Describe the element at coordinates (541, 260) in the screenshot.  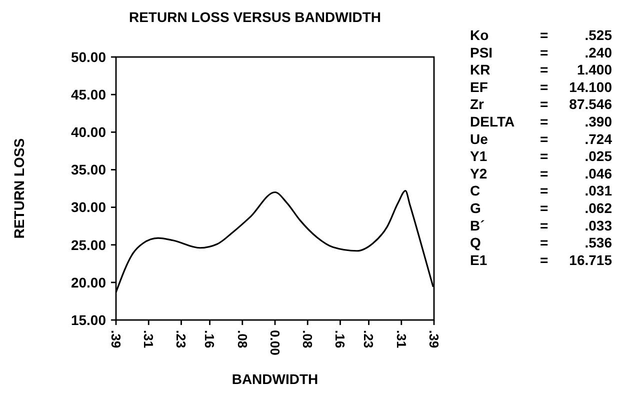
I see `text: E1 = 16.715` at that location.